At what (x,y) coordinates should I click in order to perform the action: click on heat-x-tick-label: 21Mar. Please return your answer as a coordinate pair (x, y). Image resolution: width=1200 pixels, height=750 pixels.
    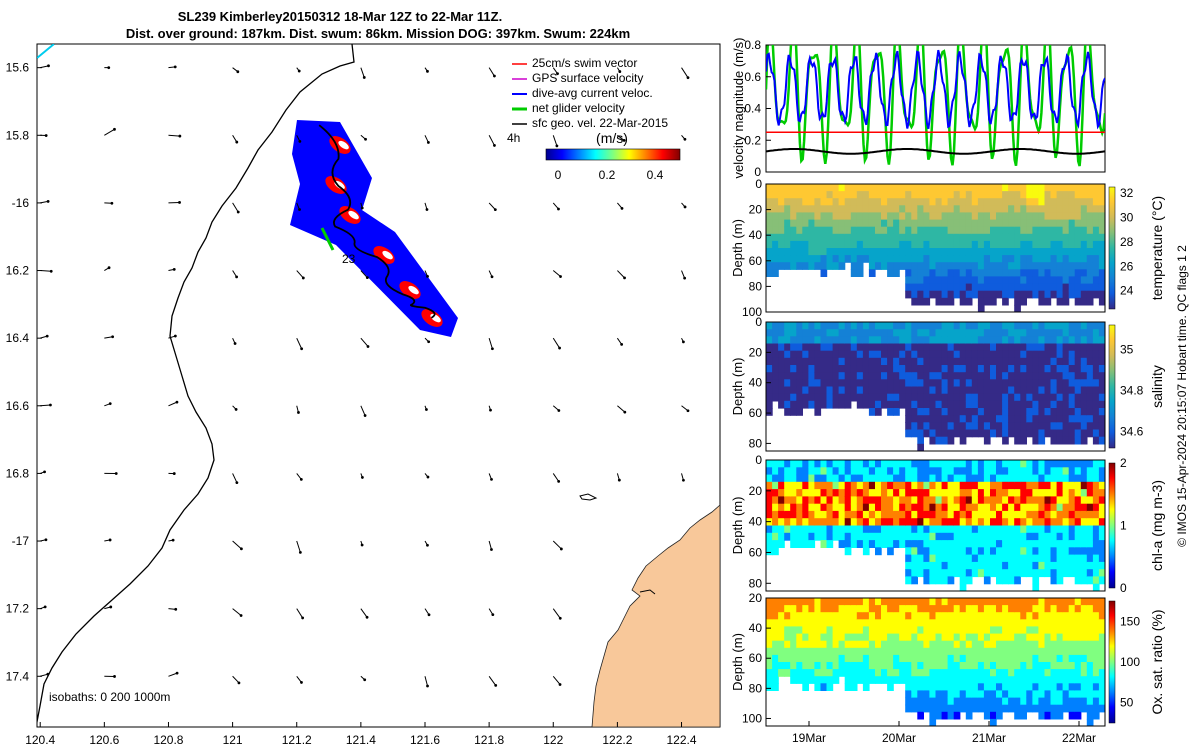
    Looking at the image, I should click on (989, 738).